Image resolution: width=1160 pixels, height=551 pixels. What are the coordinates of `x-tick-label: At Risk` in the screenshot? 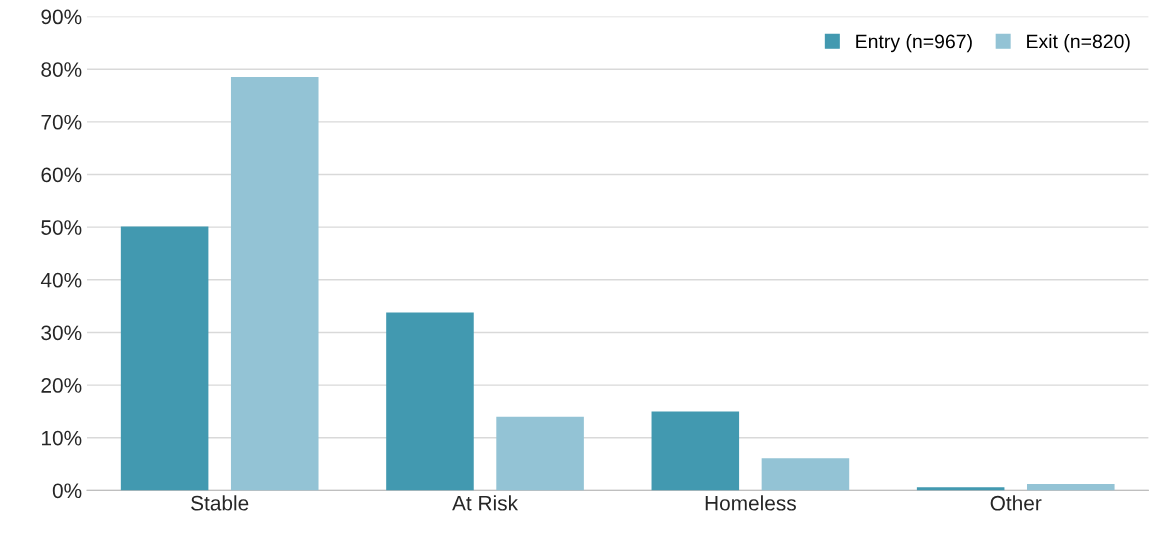 It's located at (485, 503).